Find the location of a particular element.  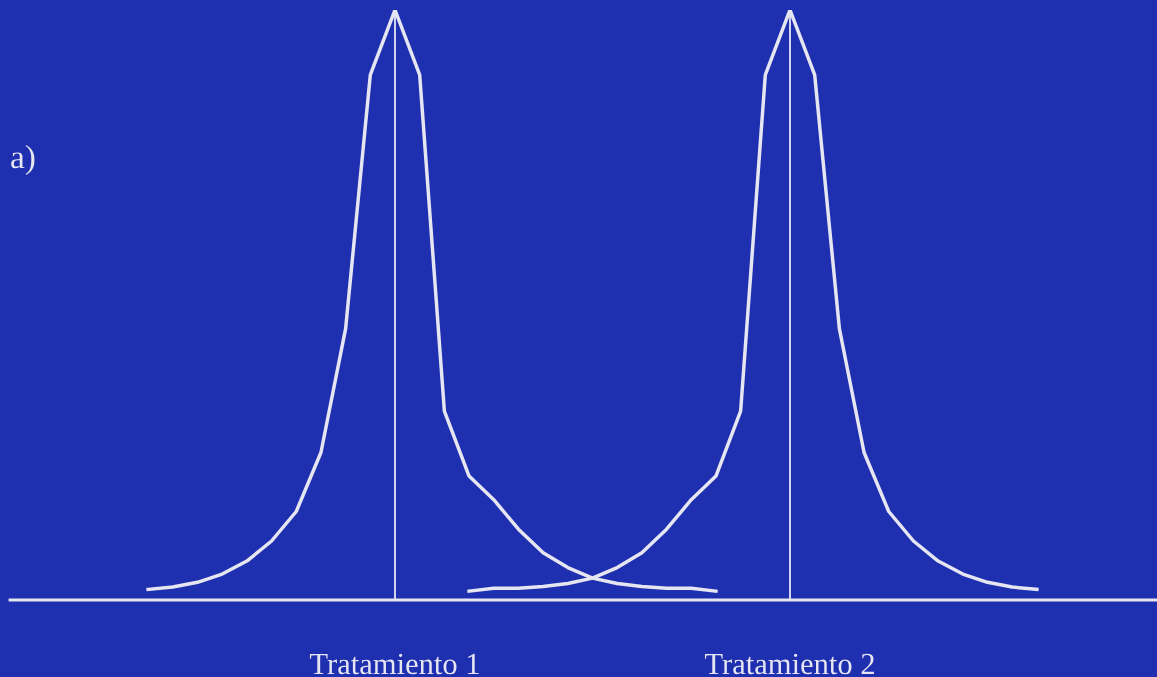

x-tick-label: Tratamiento 2 is located at coordinates (789, 664).